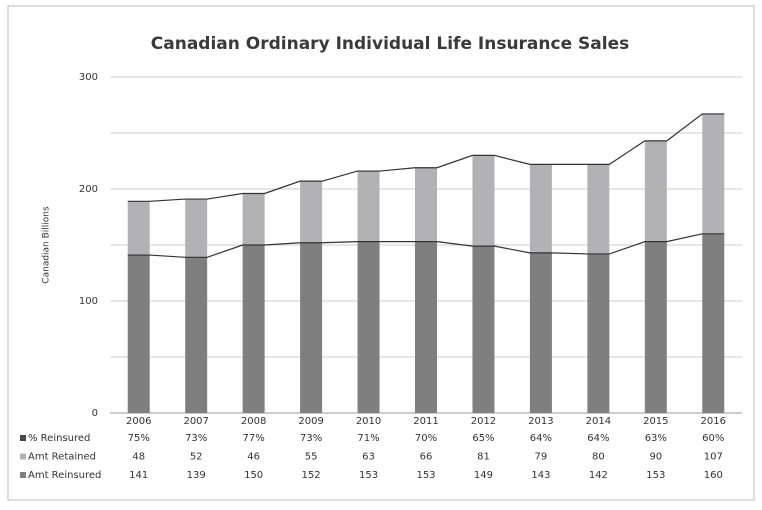 The image size is (762, 510). What do you see at coordinates (483, 475) in the screenshot?
I see `table-cell: 149` at bounding box center [483, 475].